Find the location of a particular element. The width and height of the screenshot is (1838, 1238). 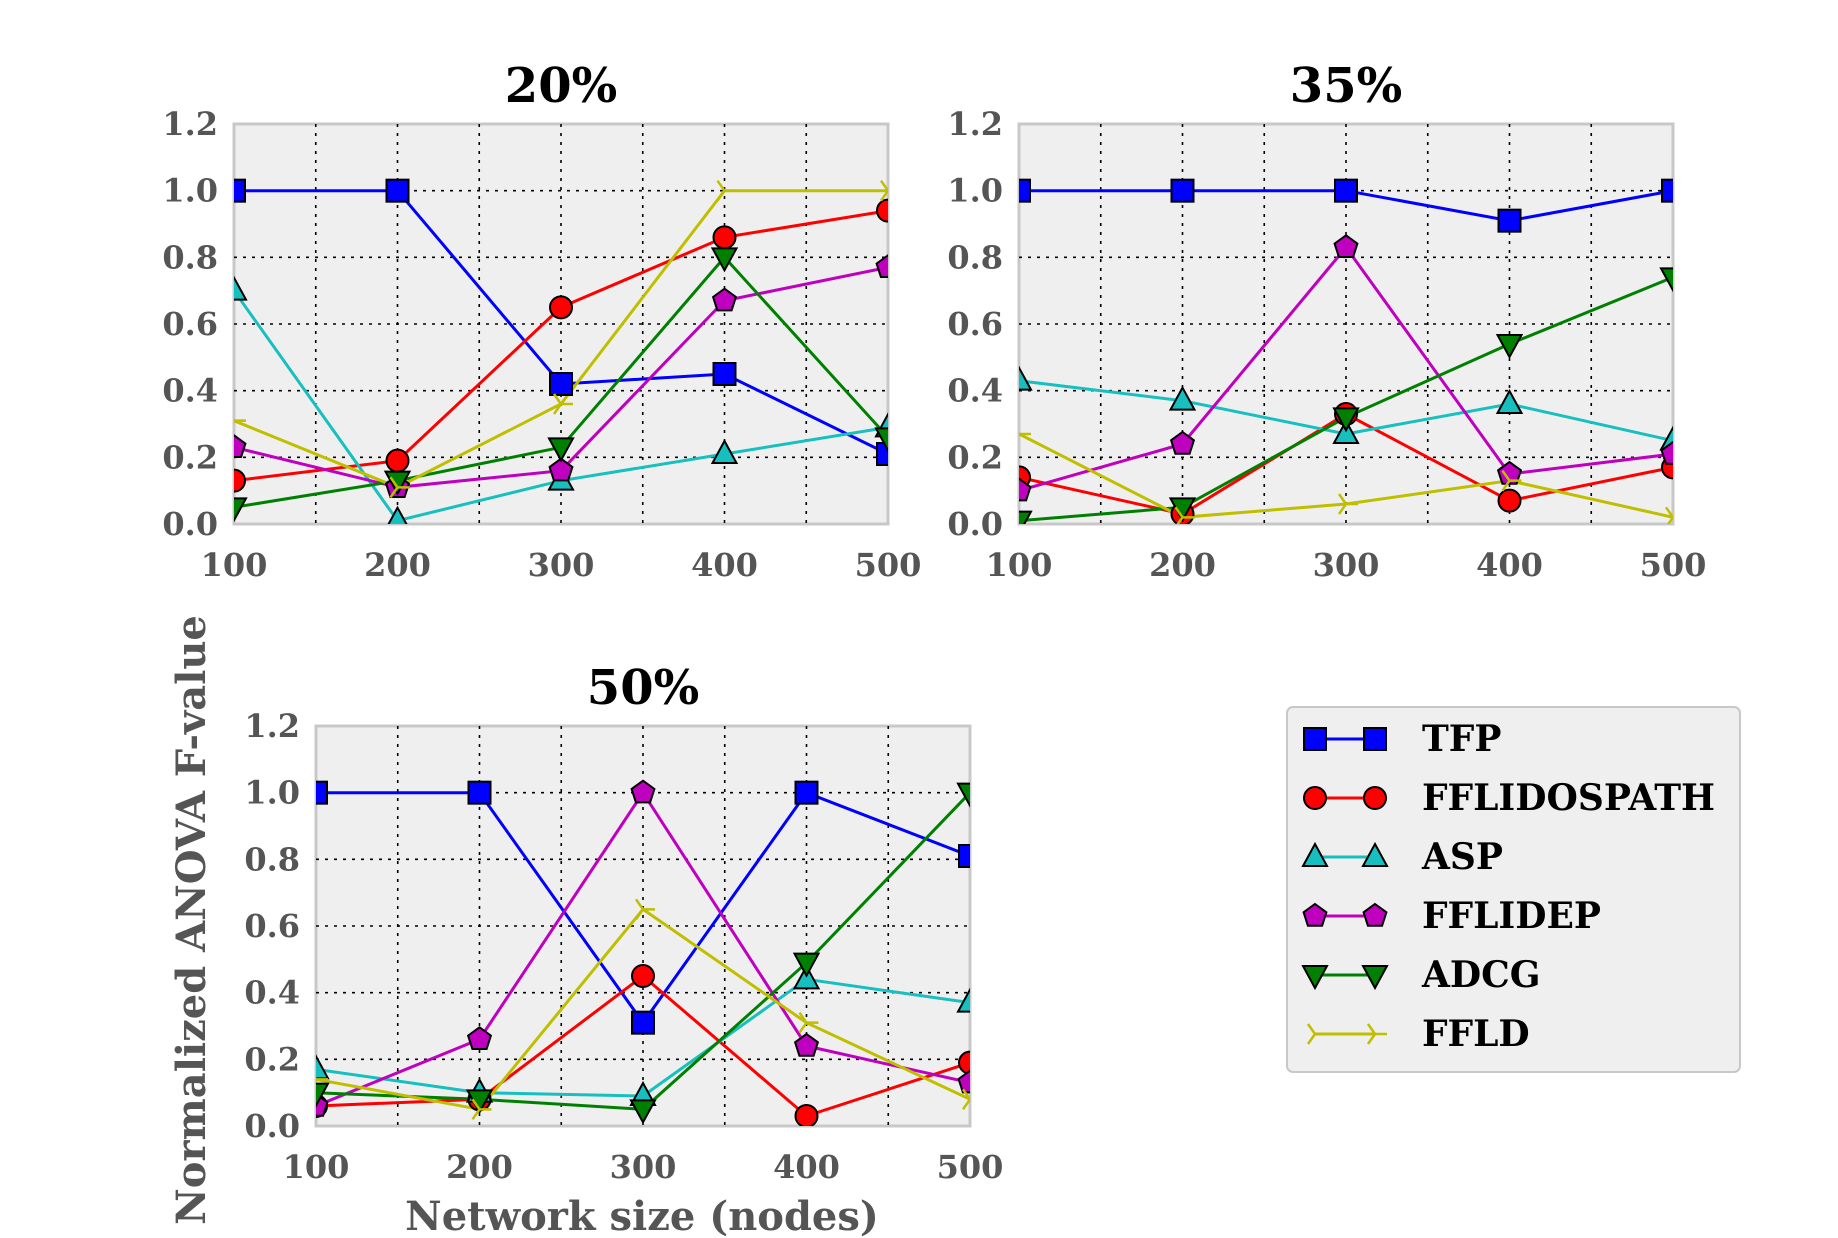

y-tick-label: 0.8 is located at coordinates (272, 859).